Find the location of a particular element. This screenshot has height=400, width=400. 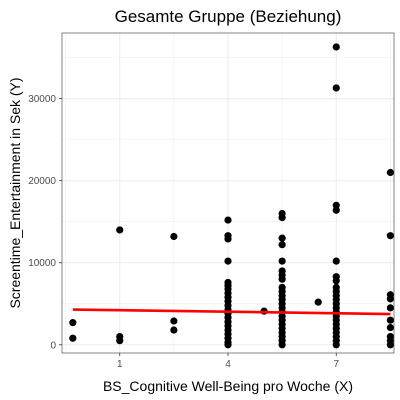

x-axis-label: BS_Cognitive Well-Being pro Woche (X) is located at coordinates (228, 386).